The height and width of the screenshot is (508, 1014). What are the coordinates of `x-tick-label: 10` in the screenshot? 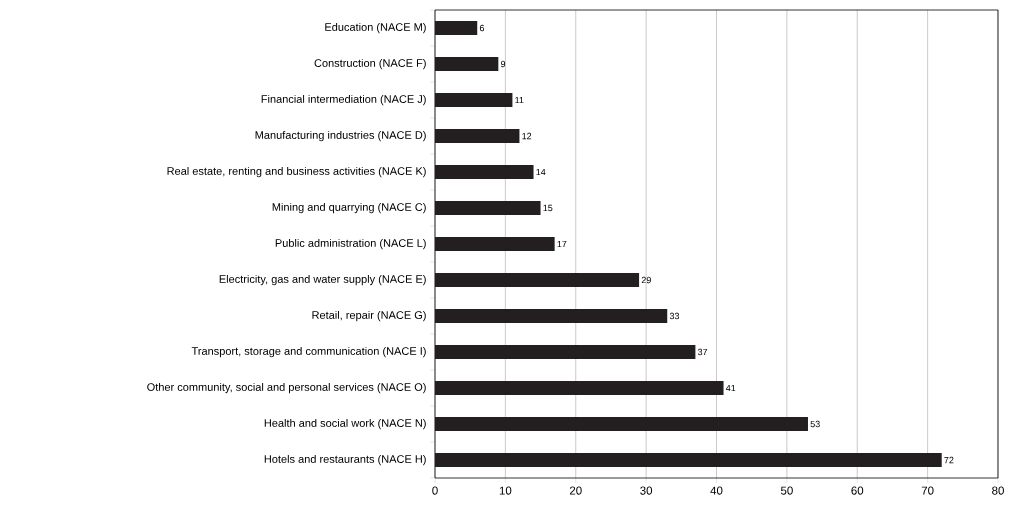 It's located at (505, 490).